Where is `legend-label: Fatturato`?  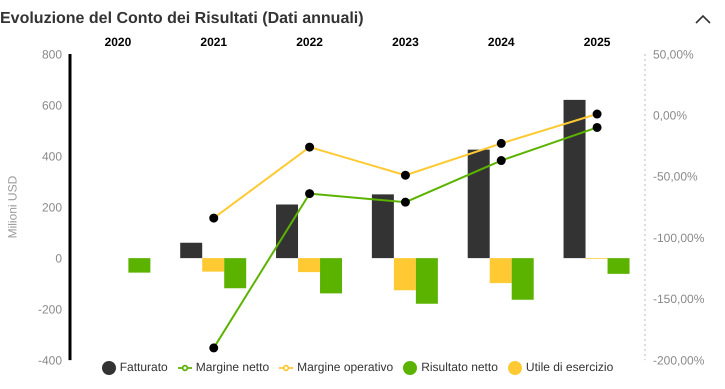
legend-label: Fatturato is located at coordinates (144, 367).